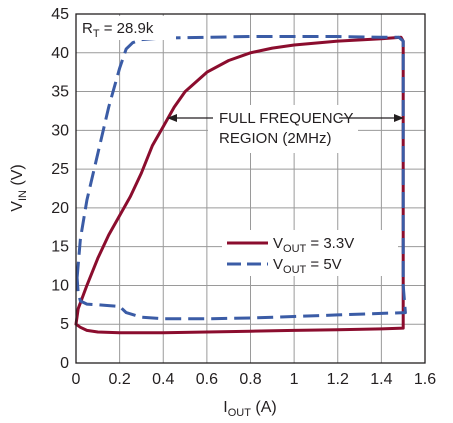 The height and width of the screenshot is (423, 453). What do you see at coordinates (19, 187) in the screenshot?
I see `y-axis-label: VIN (V)` at bounding box center [19, 187].